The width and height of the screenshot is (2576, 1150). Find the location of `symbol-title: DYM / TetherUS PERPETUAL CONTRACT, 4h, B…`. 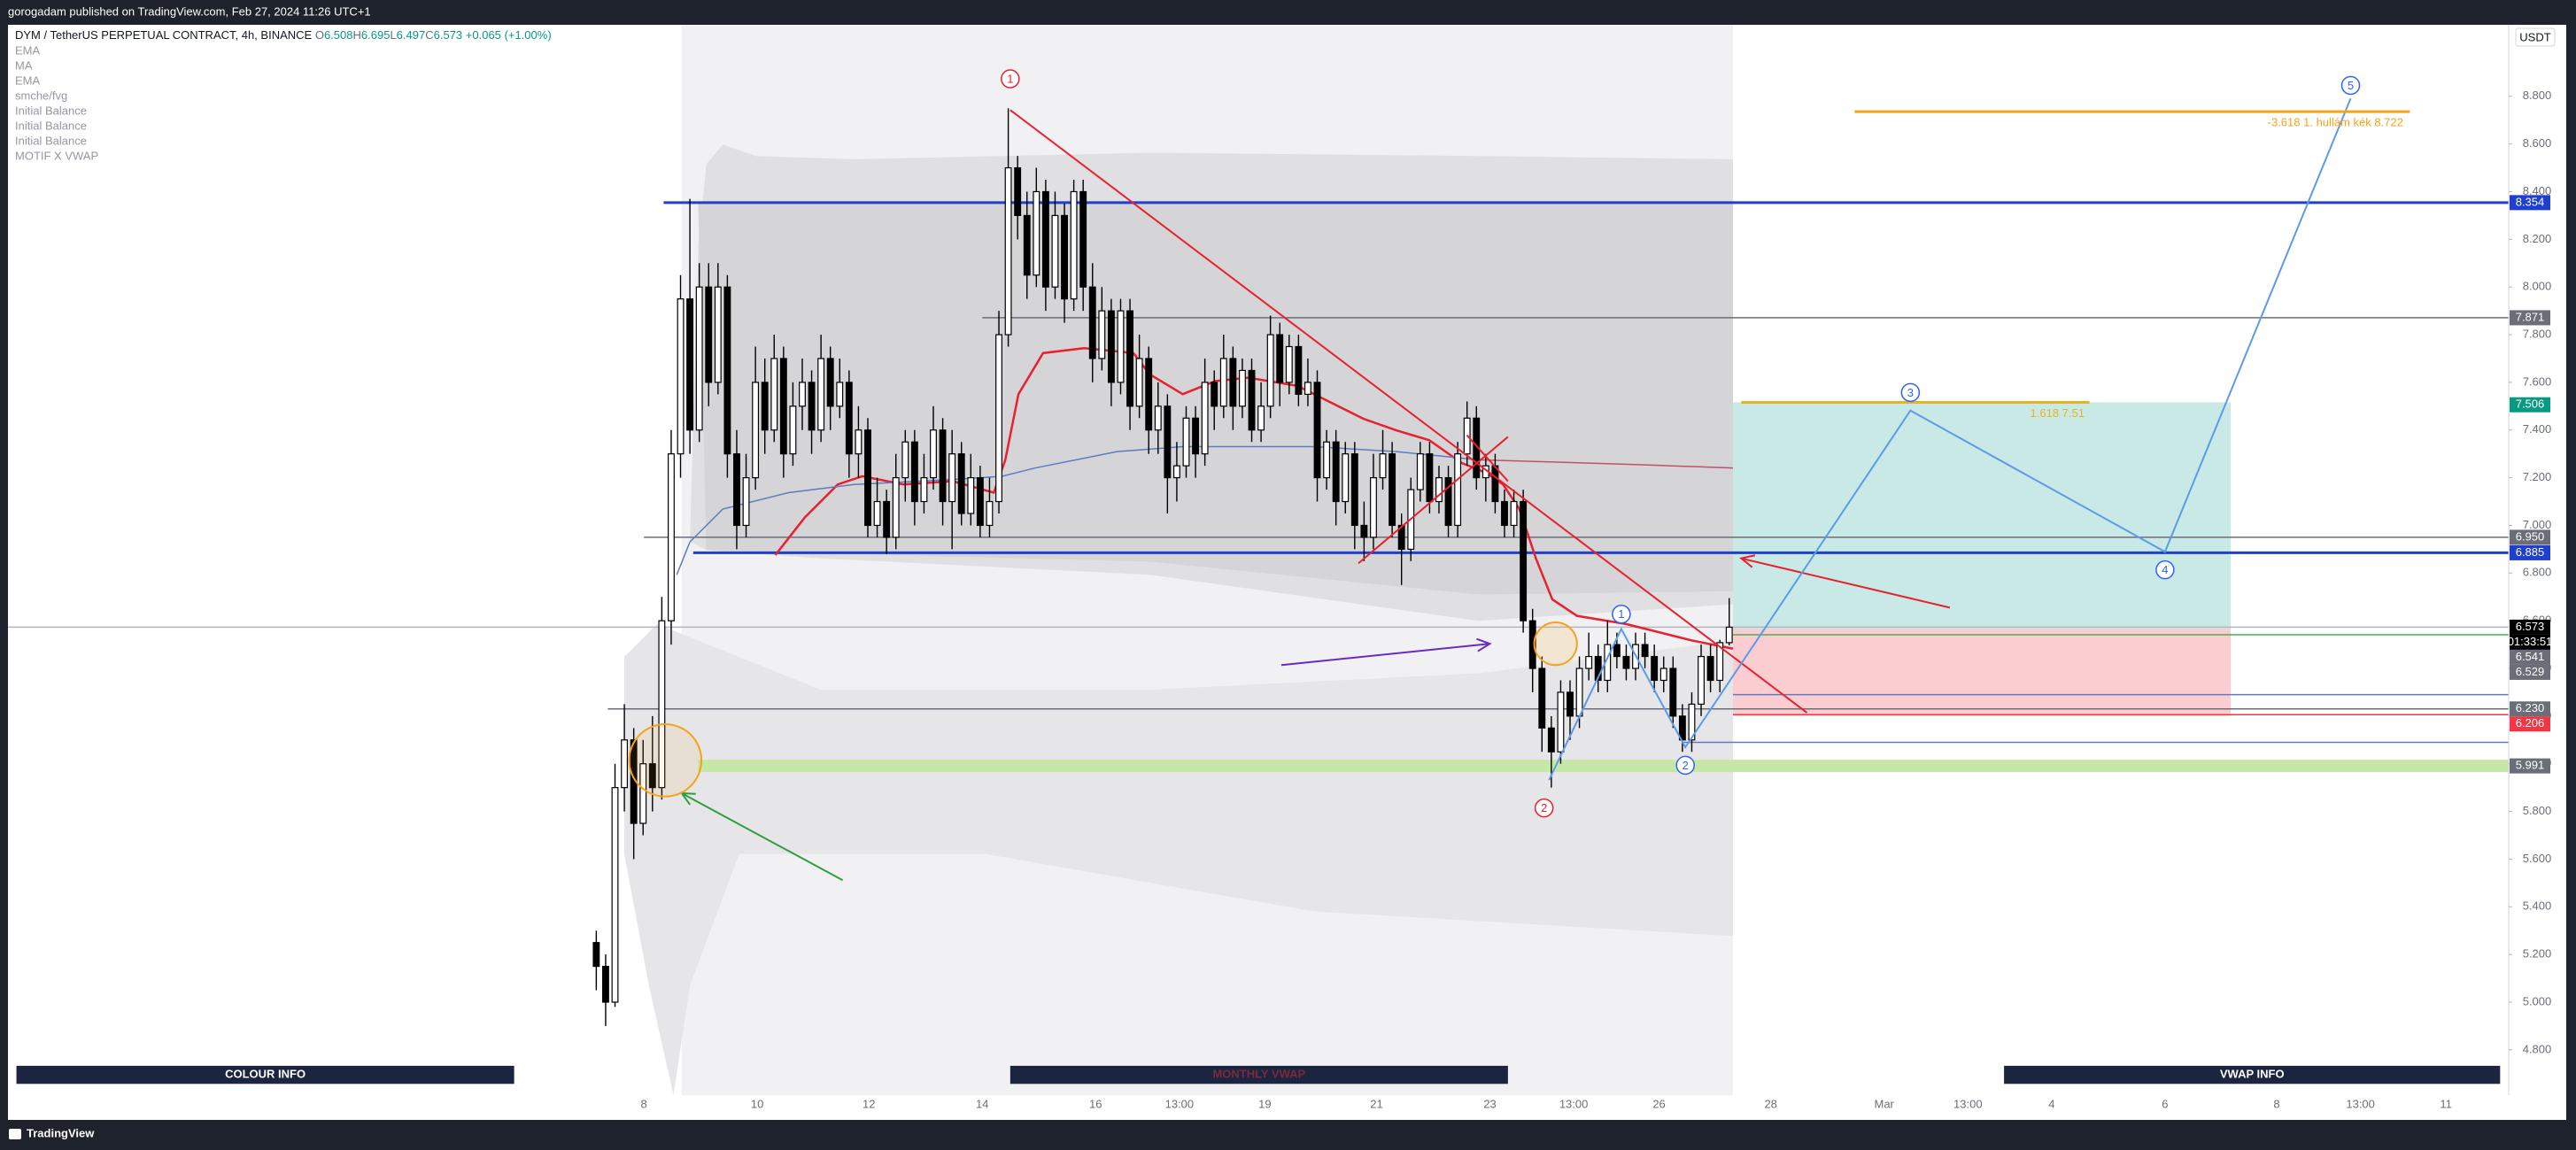

symbol-title: DYM / TetherUS PERPETUAL CONTRACT, 4h, B… is located at coordinates (164, 35).